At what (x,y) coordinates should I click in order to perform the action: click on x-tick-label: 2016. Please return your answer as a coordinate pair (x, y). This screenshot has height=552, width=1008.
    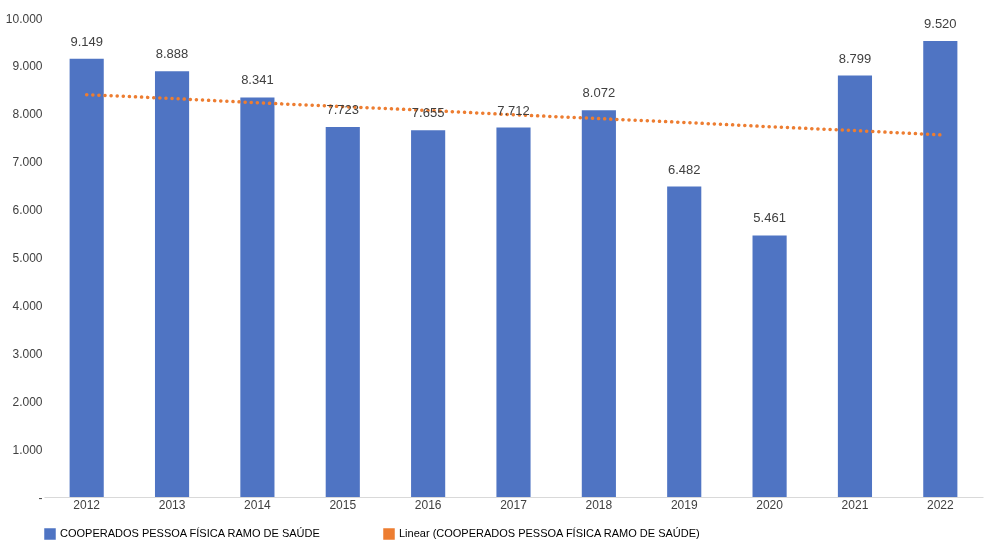
    Looking at the image, I should click on (428, 504).